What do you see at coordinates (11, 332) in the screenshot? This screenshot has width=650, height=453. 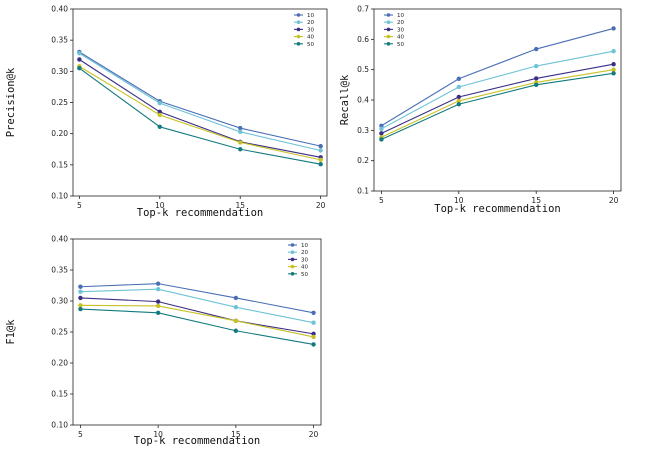 I see `y-axis-label: F1@k` at bounding box center [11, 332].